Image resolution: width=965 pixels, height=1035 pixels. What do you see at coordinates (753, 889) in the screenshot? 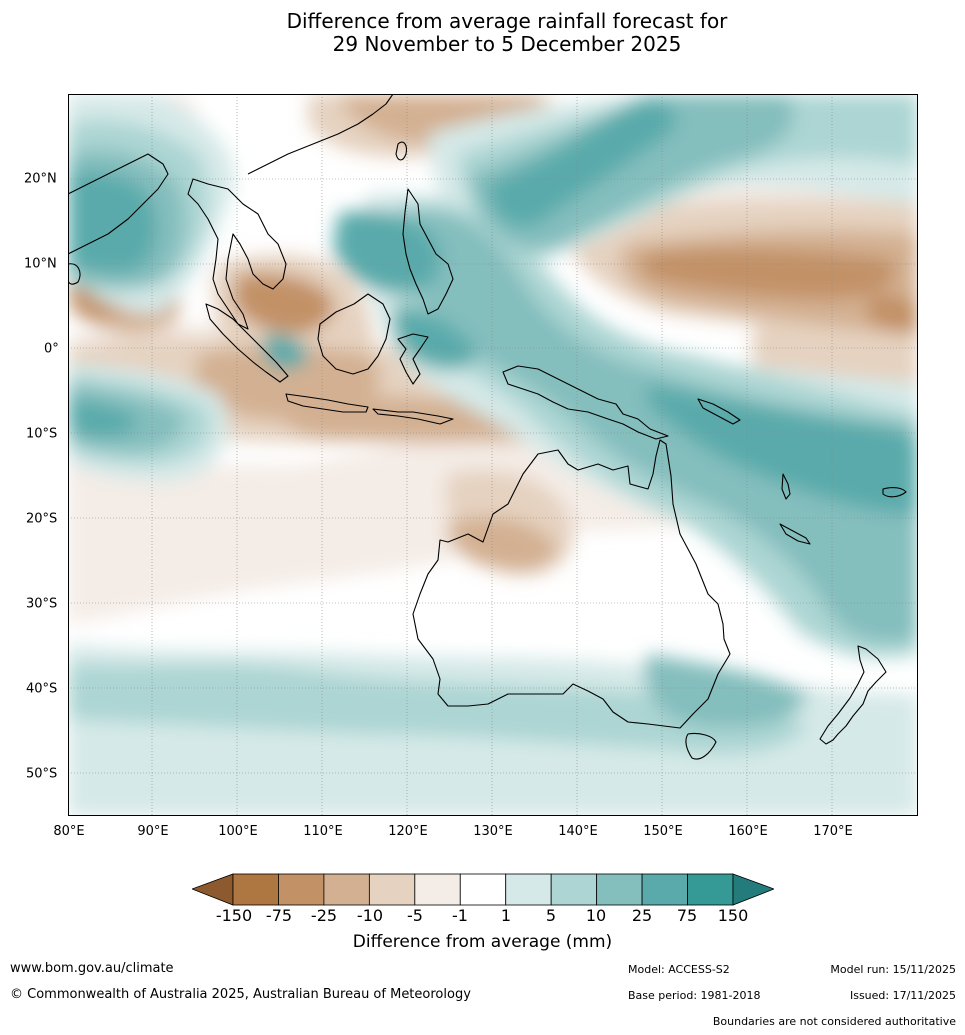
I see `colorbar-extend-high` at bounding box center [753, 889].